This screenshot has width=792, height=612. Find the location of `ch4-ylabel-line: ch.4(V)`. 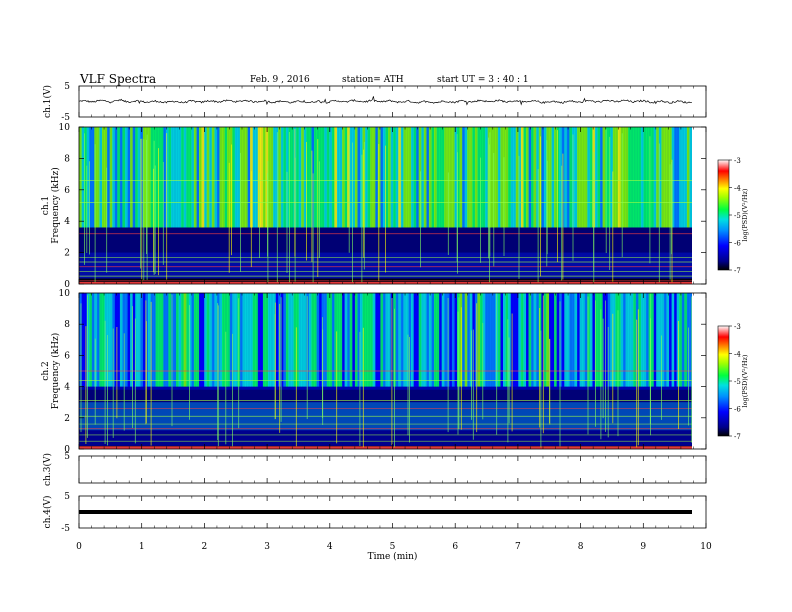

ch4-ylabel-line: ch.4(V) is located at coordinates (47, 512).